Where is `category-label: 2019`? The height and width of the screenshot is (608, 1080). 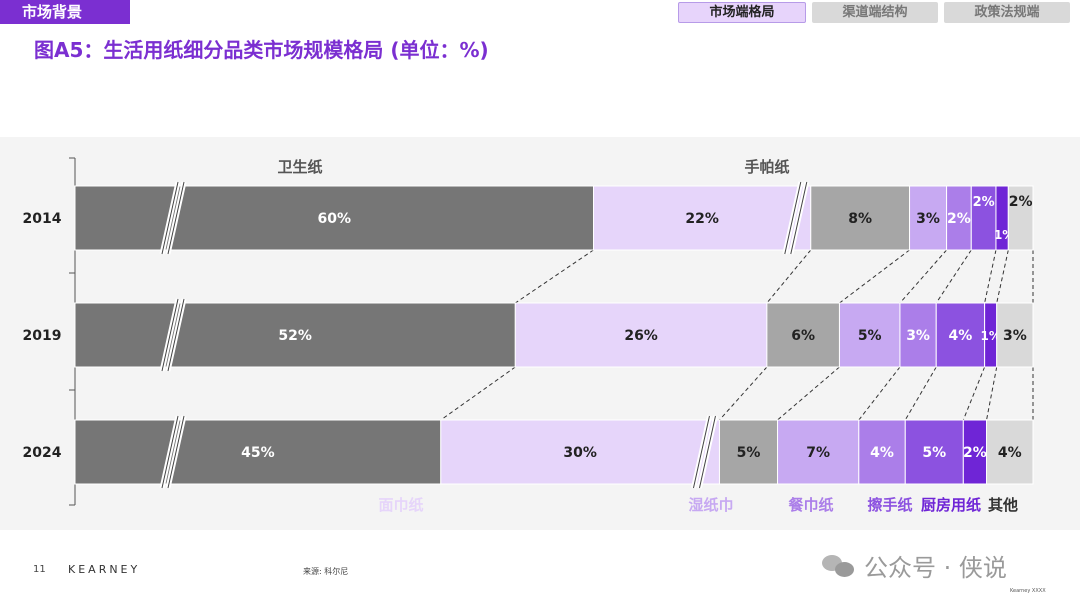 category-label: 2019 is located at coordinates (42, 336).